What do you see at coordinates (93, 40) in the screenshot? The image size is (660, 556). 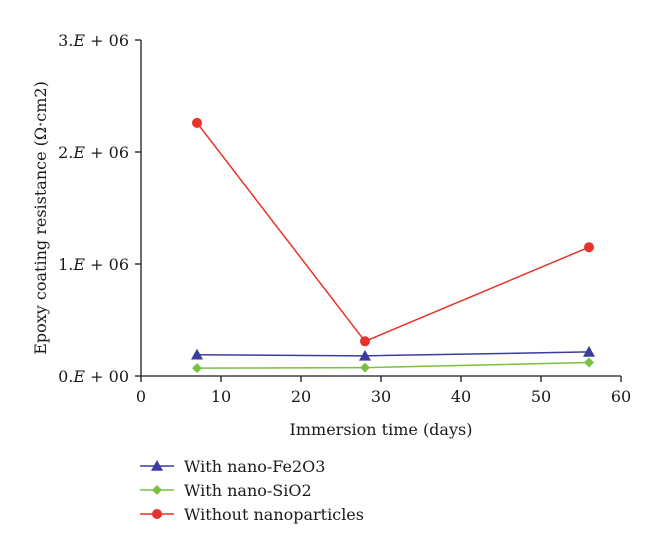 I see `y-tick-label: 3.E + 06` at bounding box center [93, 40].